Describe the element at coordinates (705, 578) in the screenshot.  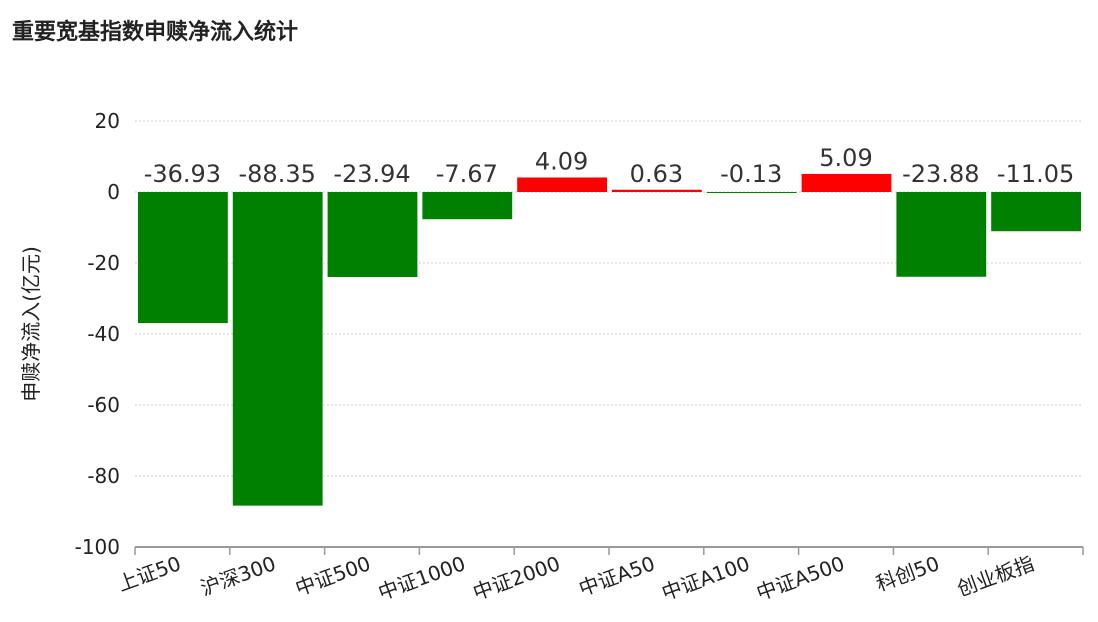
I see `x-tick-label: 中证A100` at that location.